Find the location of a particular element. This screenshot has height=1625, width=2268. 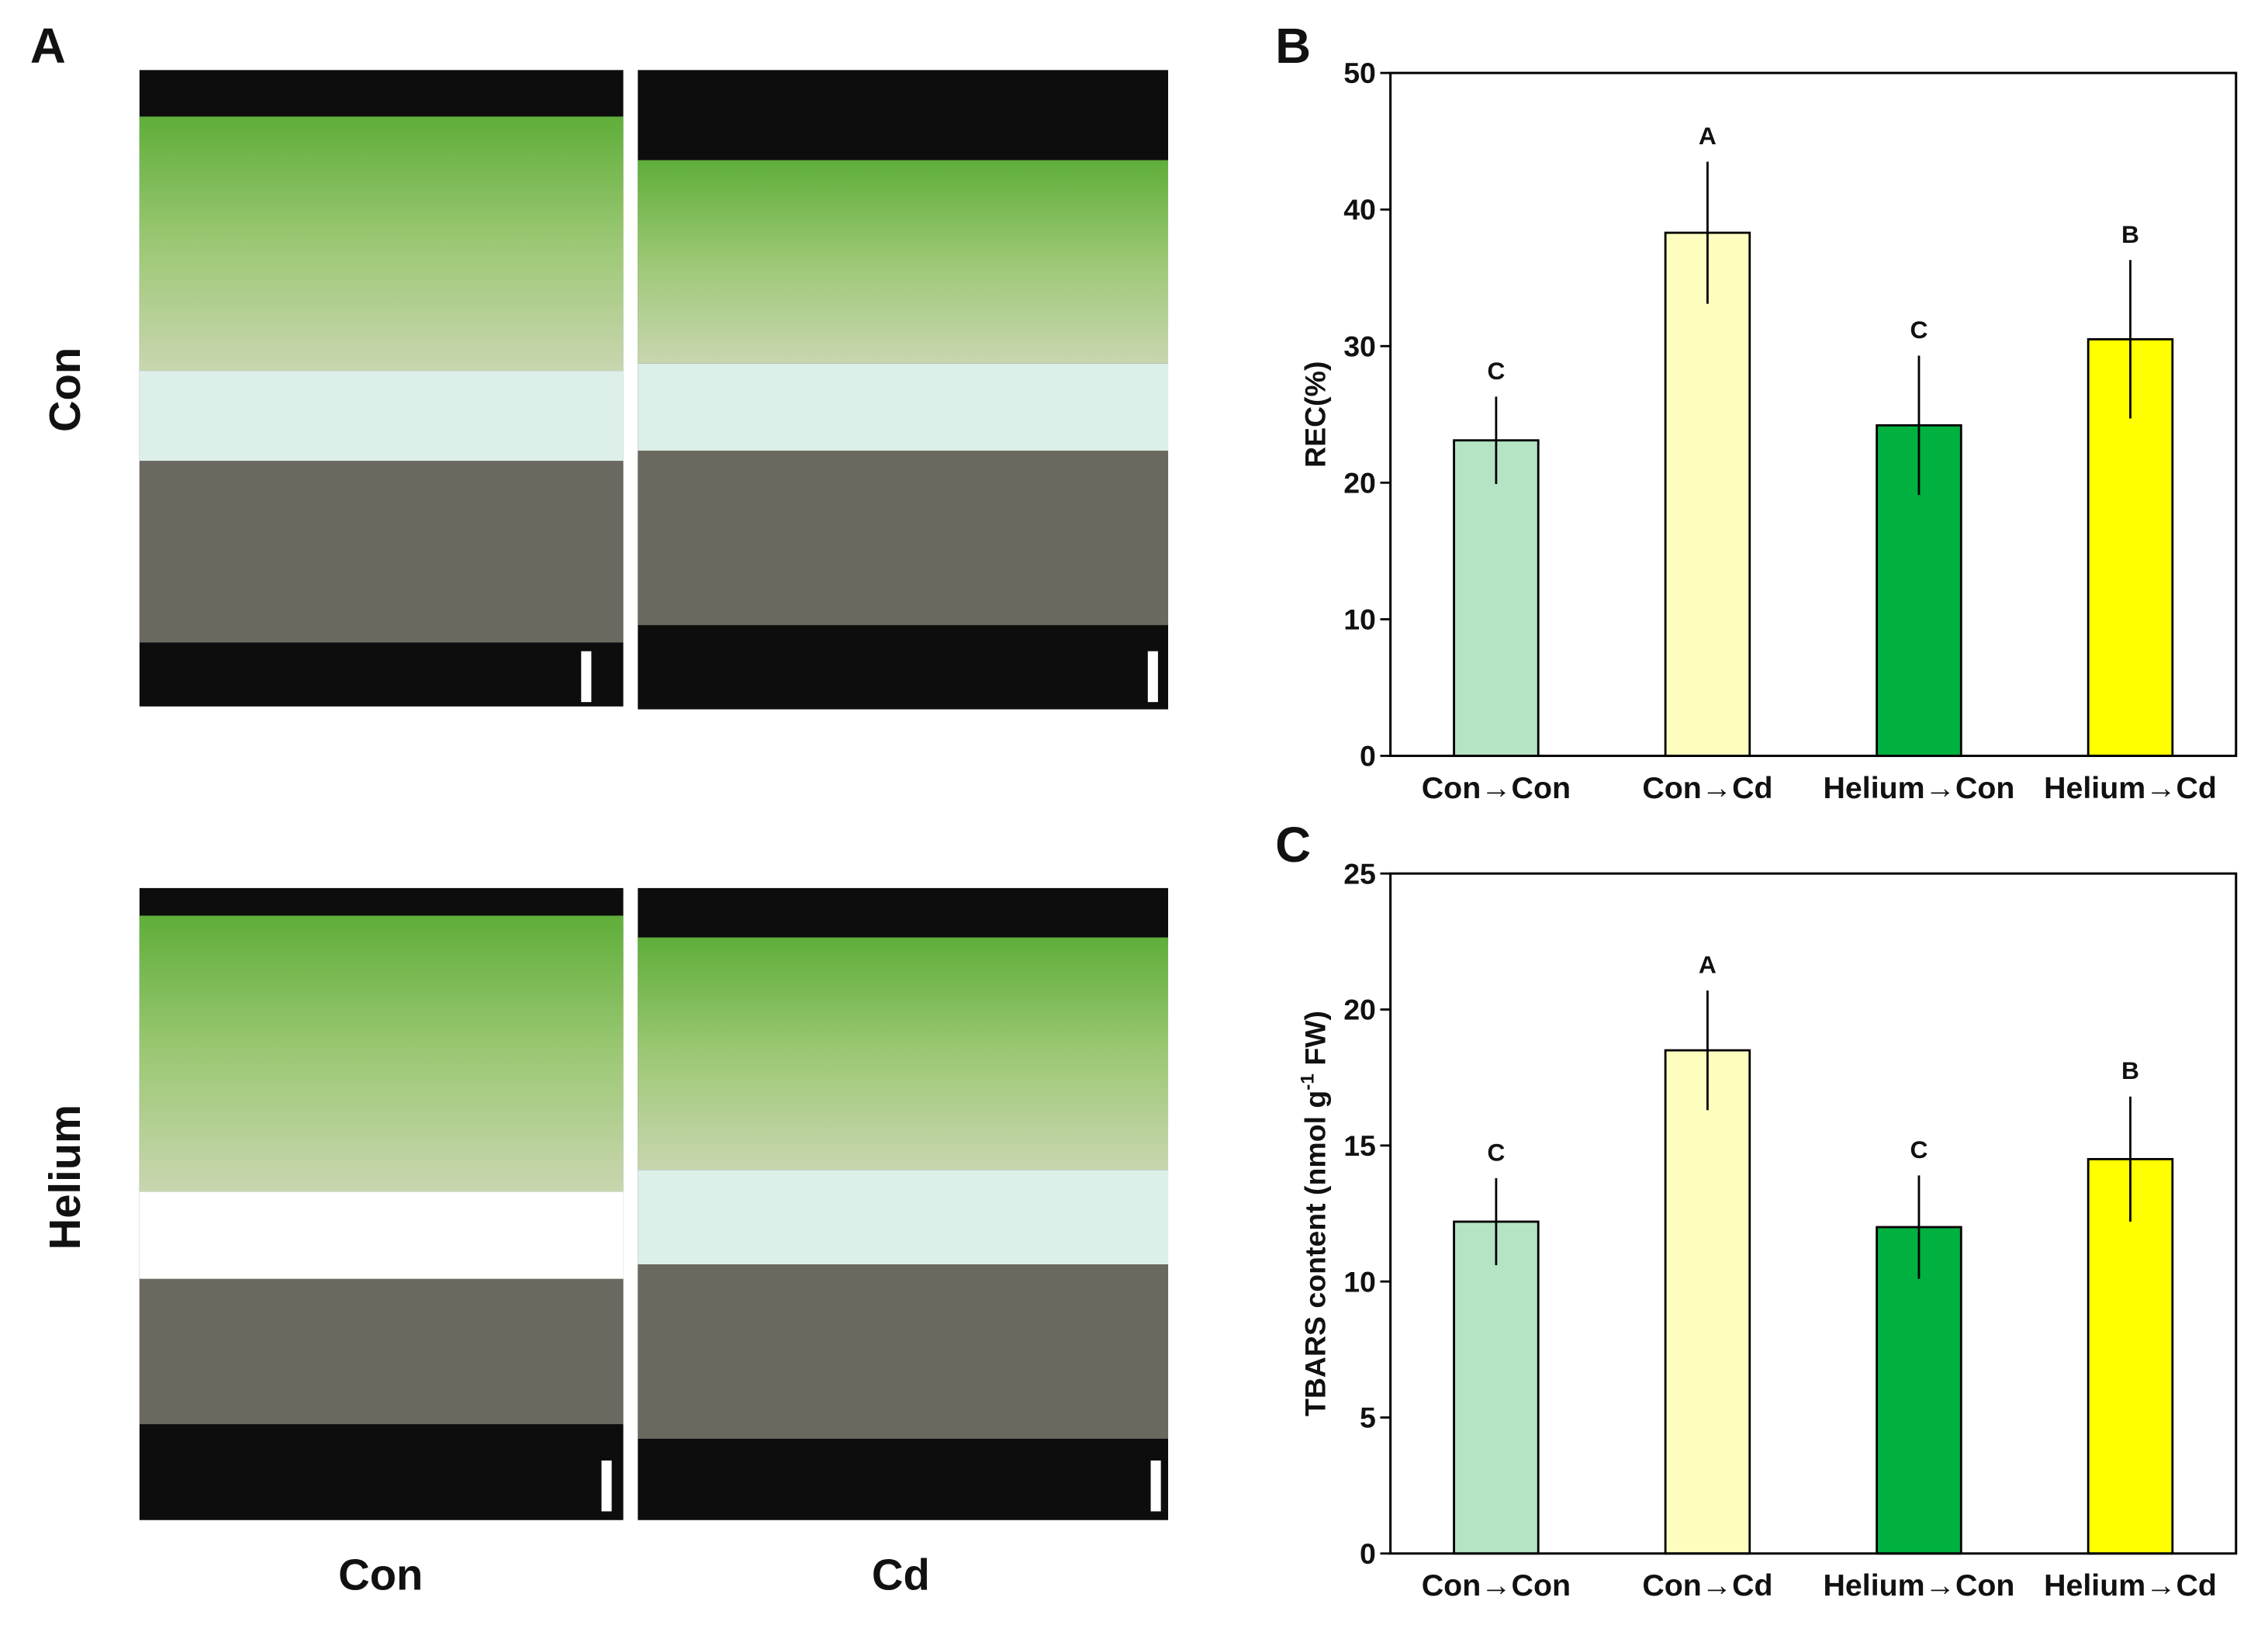

panel-label: B is located at coordinates (1293, 46).